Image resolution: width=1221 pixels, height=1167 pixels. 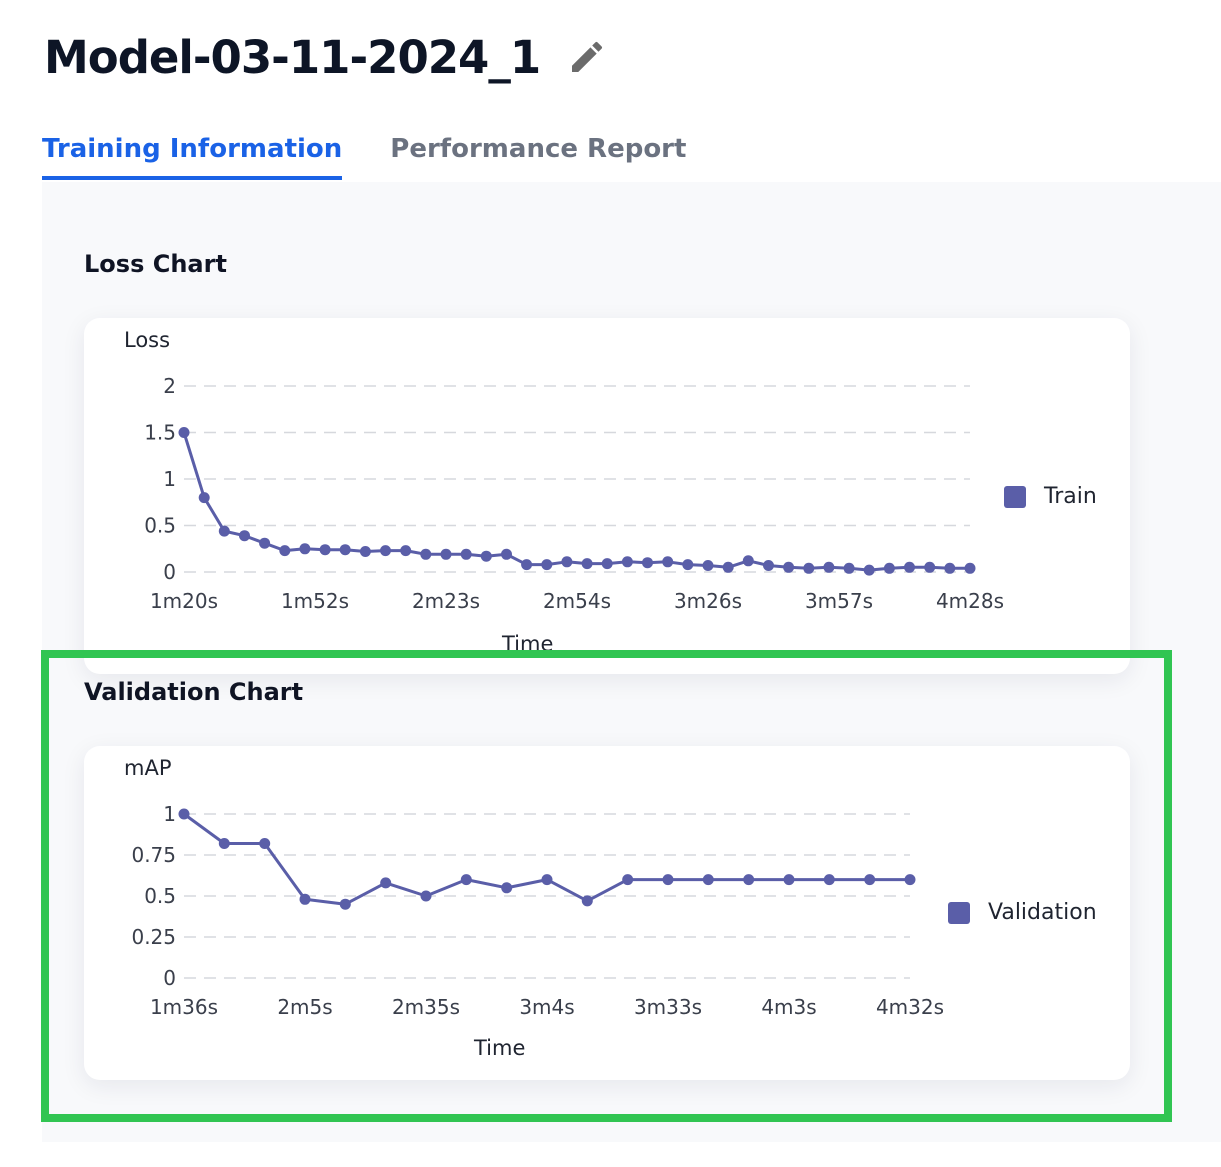 What do you see at coordinates (160, 433) in the screenshot?
I see `y-tick-label: 1.5` at bounding box center [160, 433].